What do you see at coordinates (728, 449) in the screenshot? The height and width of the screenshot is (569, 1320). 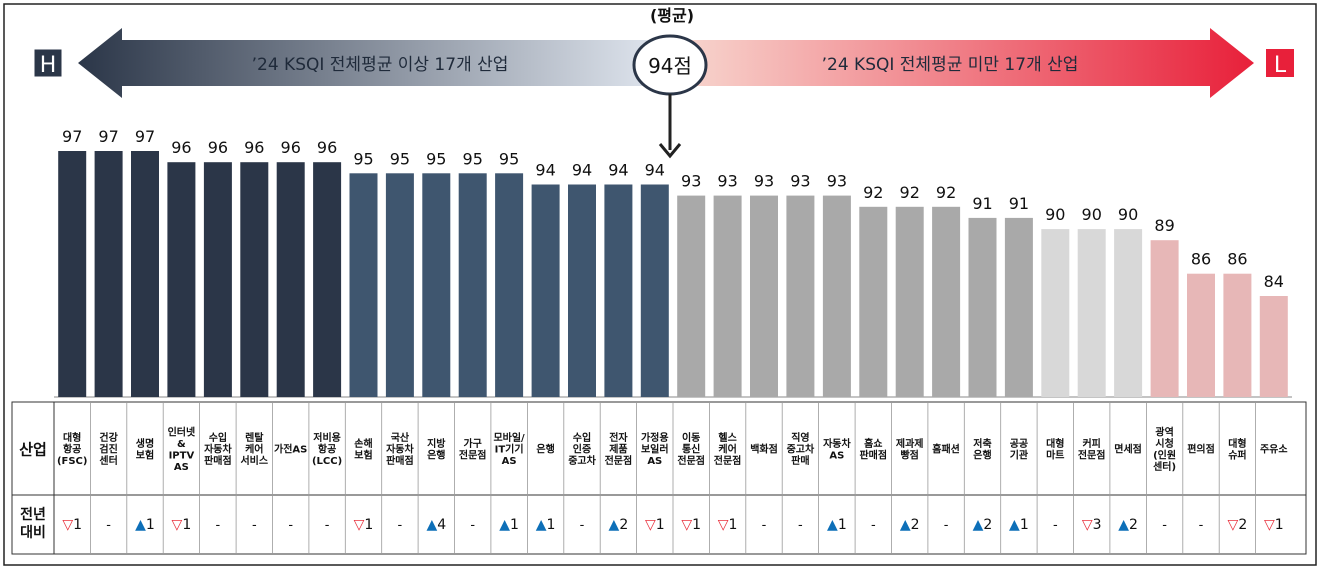 I see `category-label: 헬스 케어 전문점` at bounding box center [728, 449].